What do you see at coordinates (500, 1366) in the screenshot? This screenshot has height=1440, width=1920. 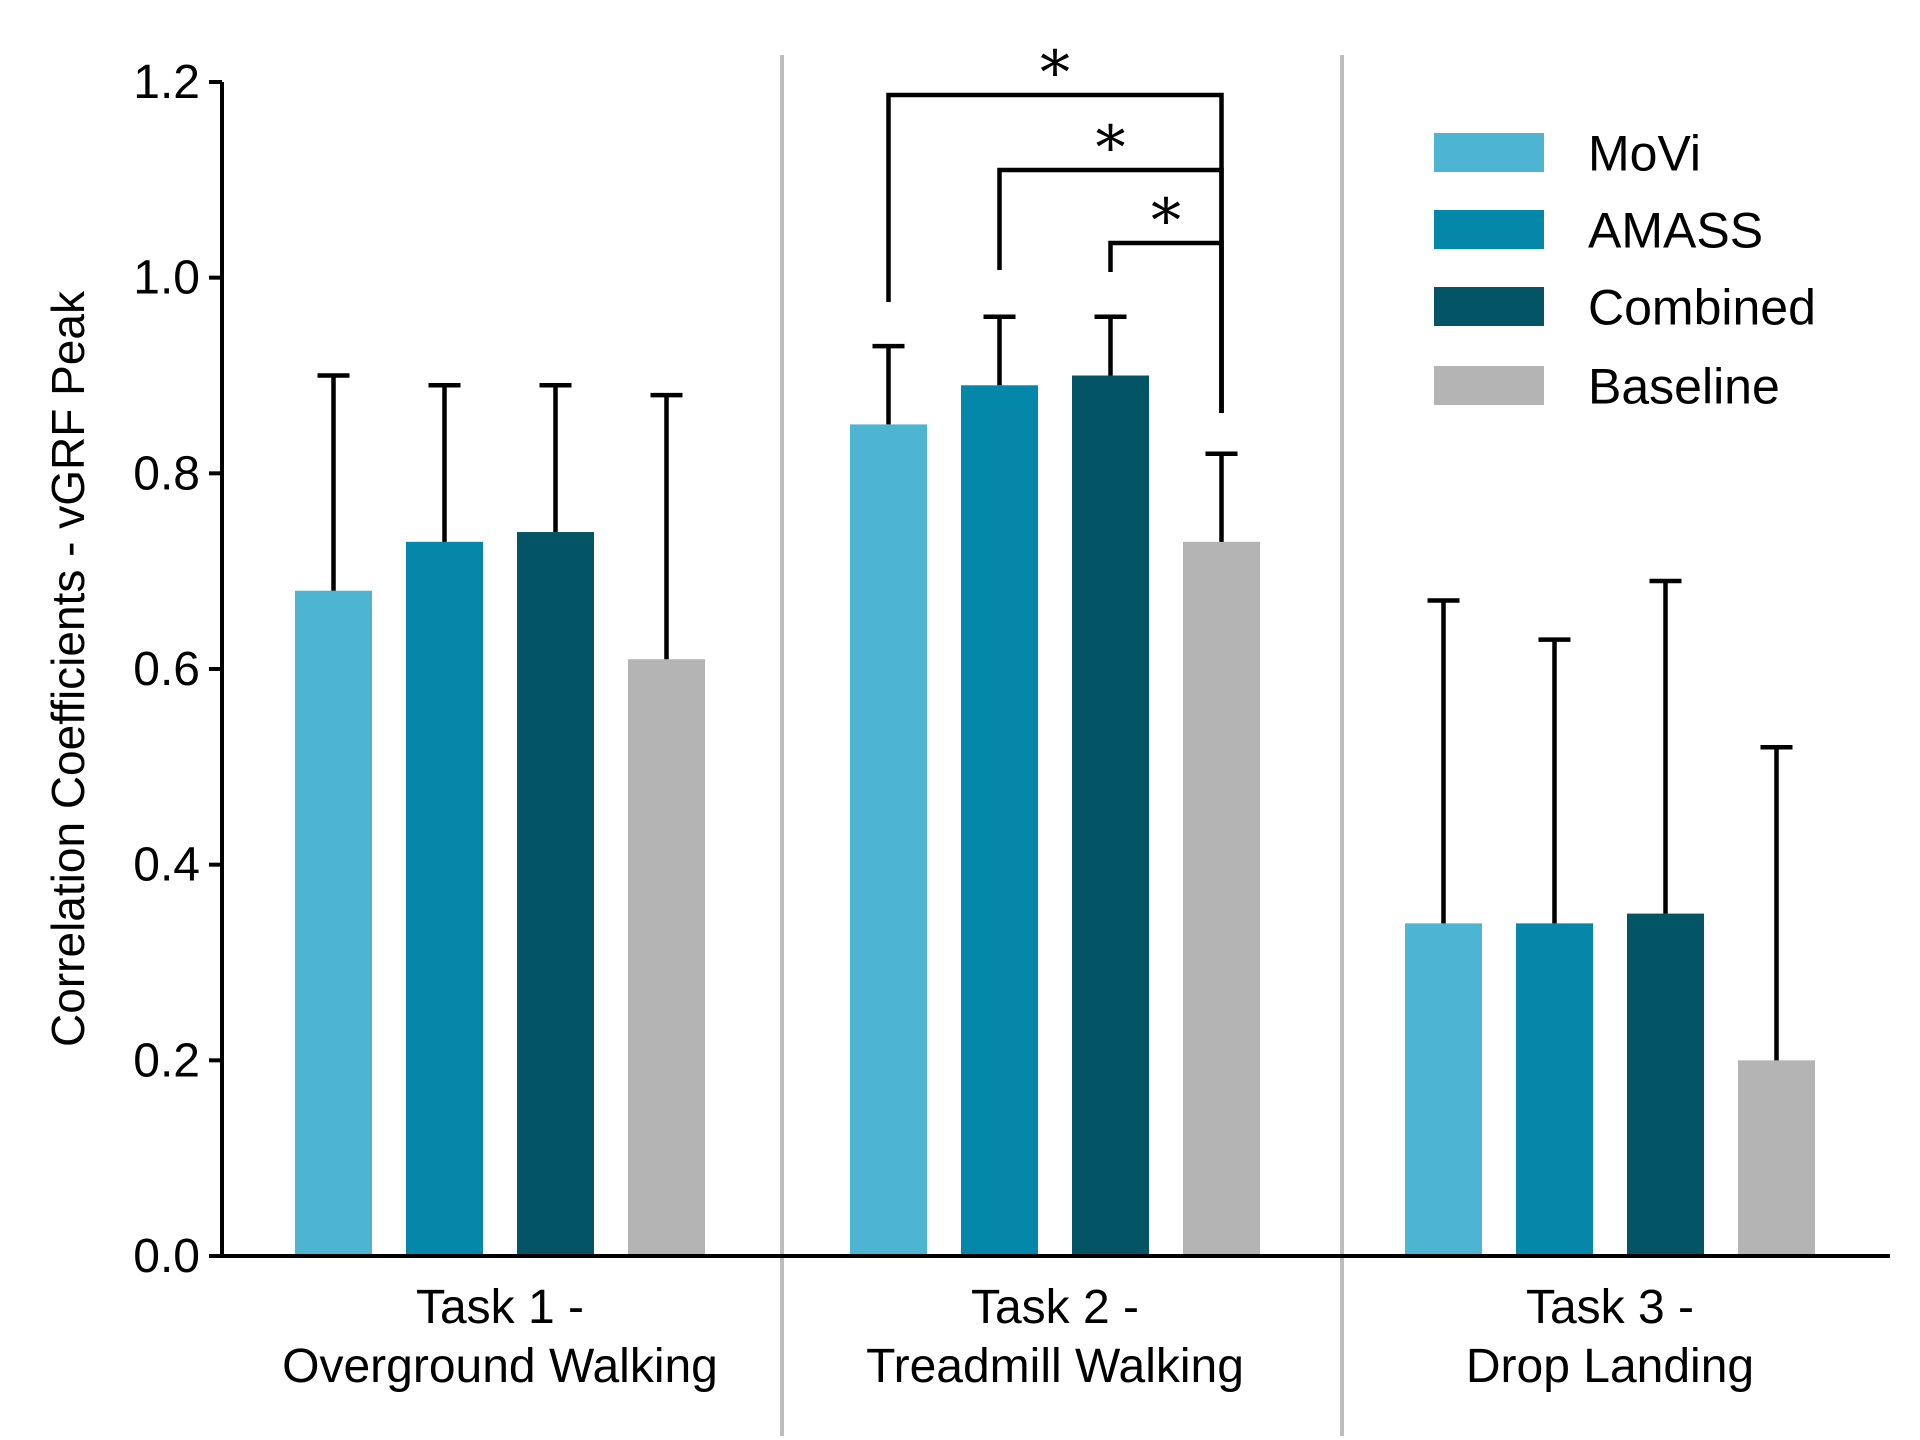 I see `category-label-task-1-line-2: Overground Walking` at bounding box center [500, 1366].